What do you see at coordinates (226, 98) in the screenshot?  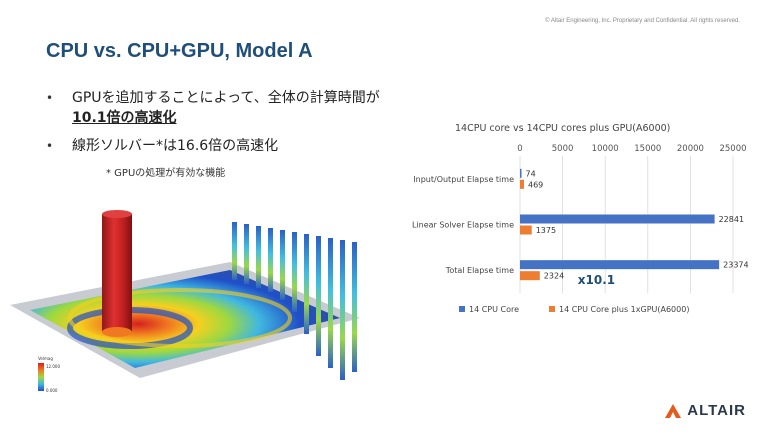 I see `bullet-line: GPUを追加することによって、全体の計算時間が` at bounding box center [226, 98].